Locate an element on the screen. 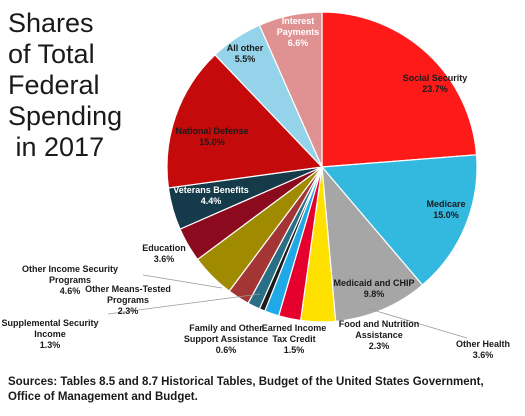 The width and height of the screenshot is (525, 416). slice-label-line: Tax Credit is located at coordinates (293, 339).